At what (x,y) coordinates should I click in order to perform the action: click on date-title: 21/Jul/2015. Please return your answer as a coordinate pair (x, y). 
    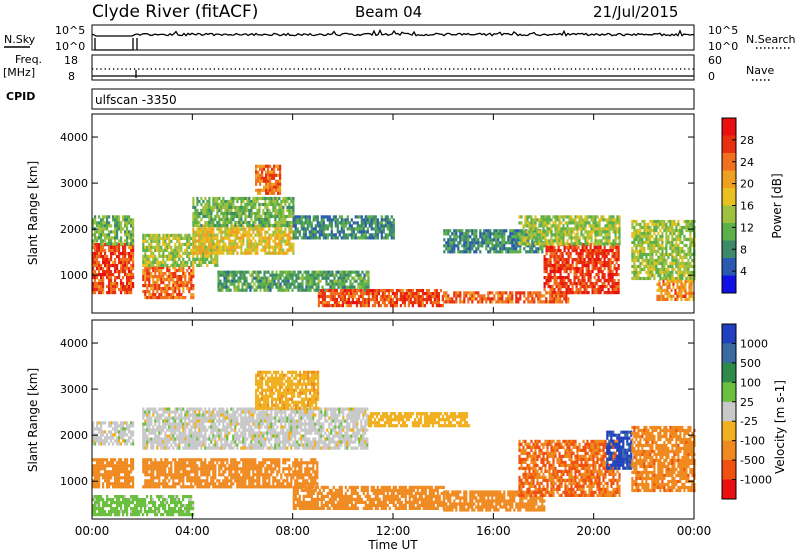
    Looking at the image, I should click on (635, 12).